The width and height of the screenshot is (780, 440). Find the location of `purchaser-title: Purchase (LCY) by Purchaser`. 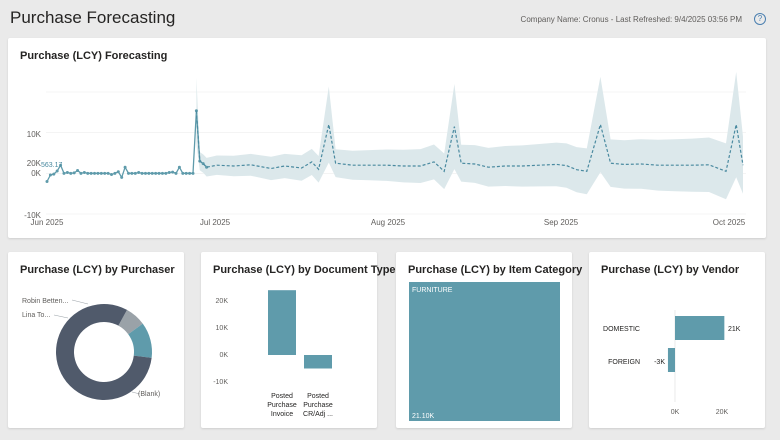

purchaser-title: Purchase (LCY) by Purchaser is located at coordinates (97, 270).